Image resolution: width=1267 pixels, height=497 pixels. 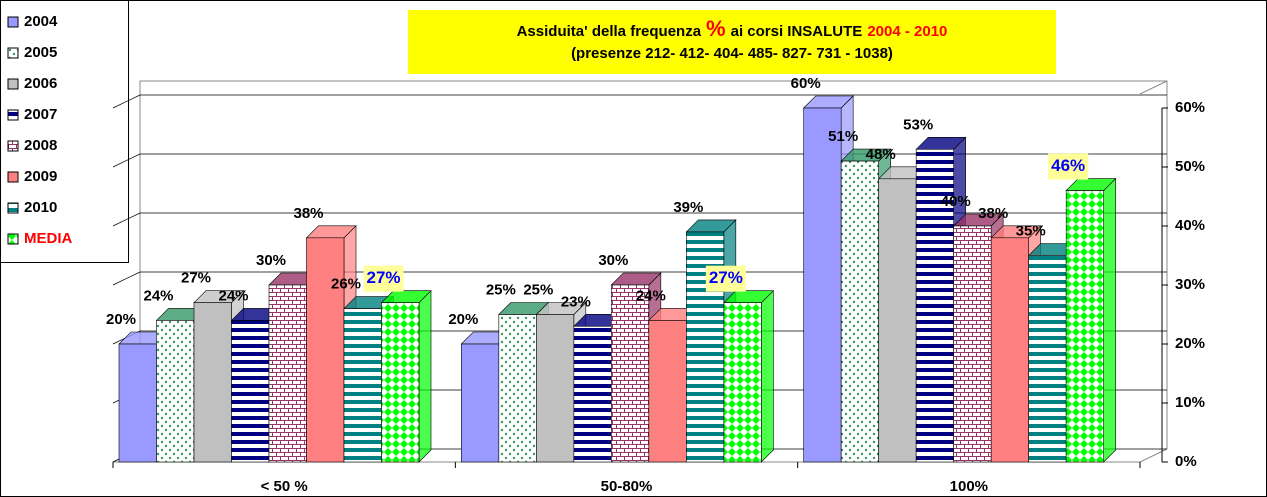 What do you see at coordinates (627, 486) in the screenshot?
I see `x-tick-label: 50-80%` at bounding box center [627, 486].